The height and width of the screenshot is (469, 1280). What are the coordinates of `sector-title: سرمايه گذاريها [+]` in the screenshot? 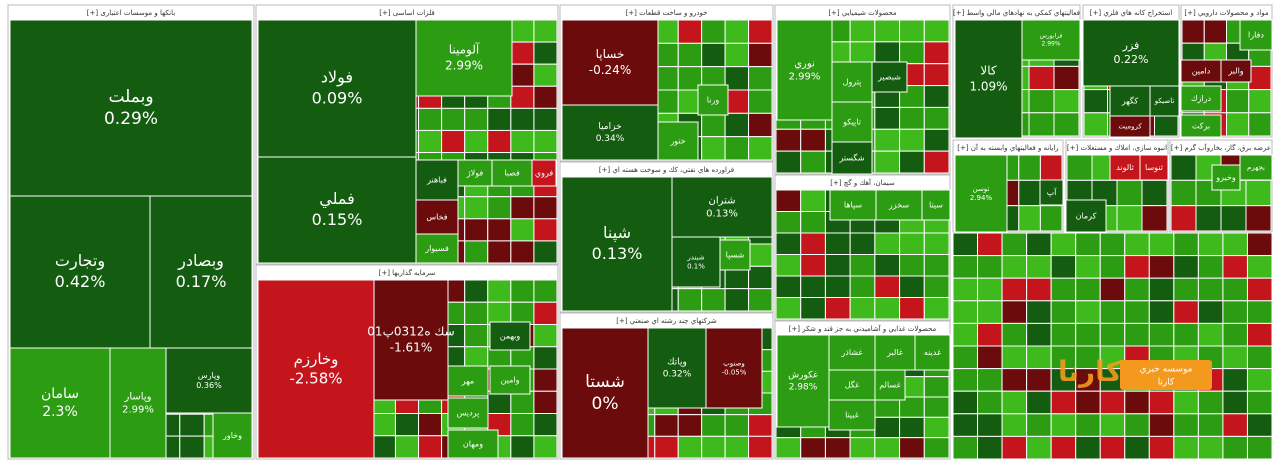 It's located at (407, 272).